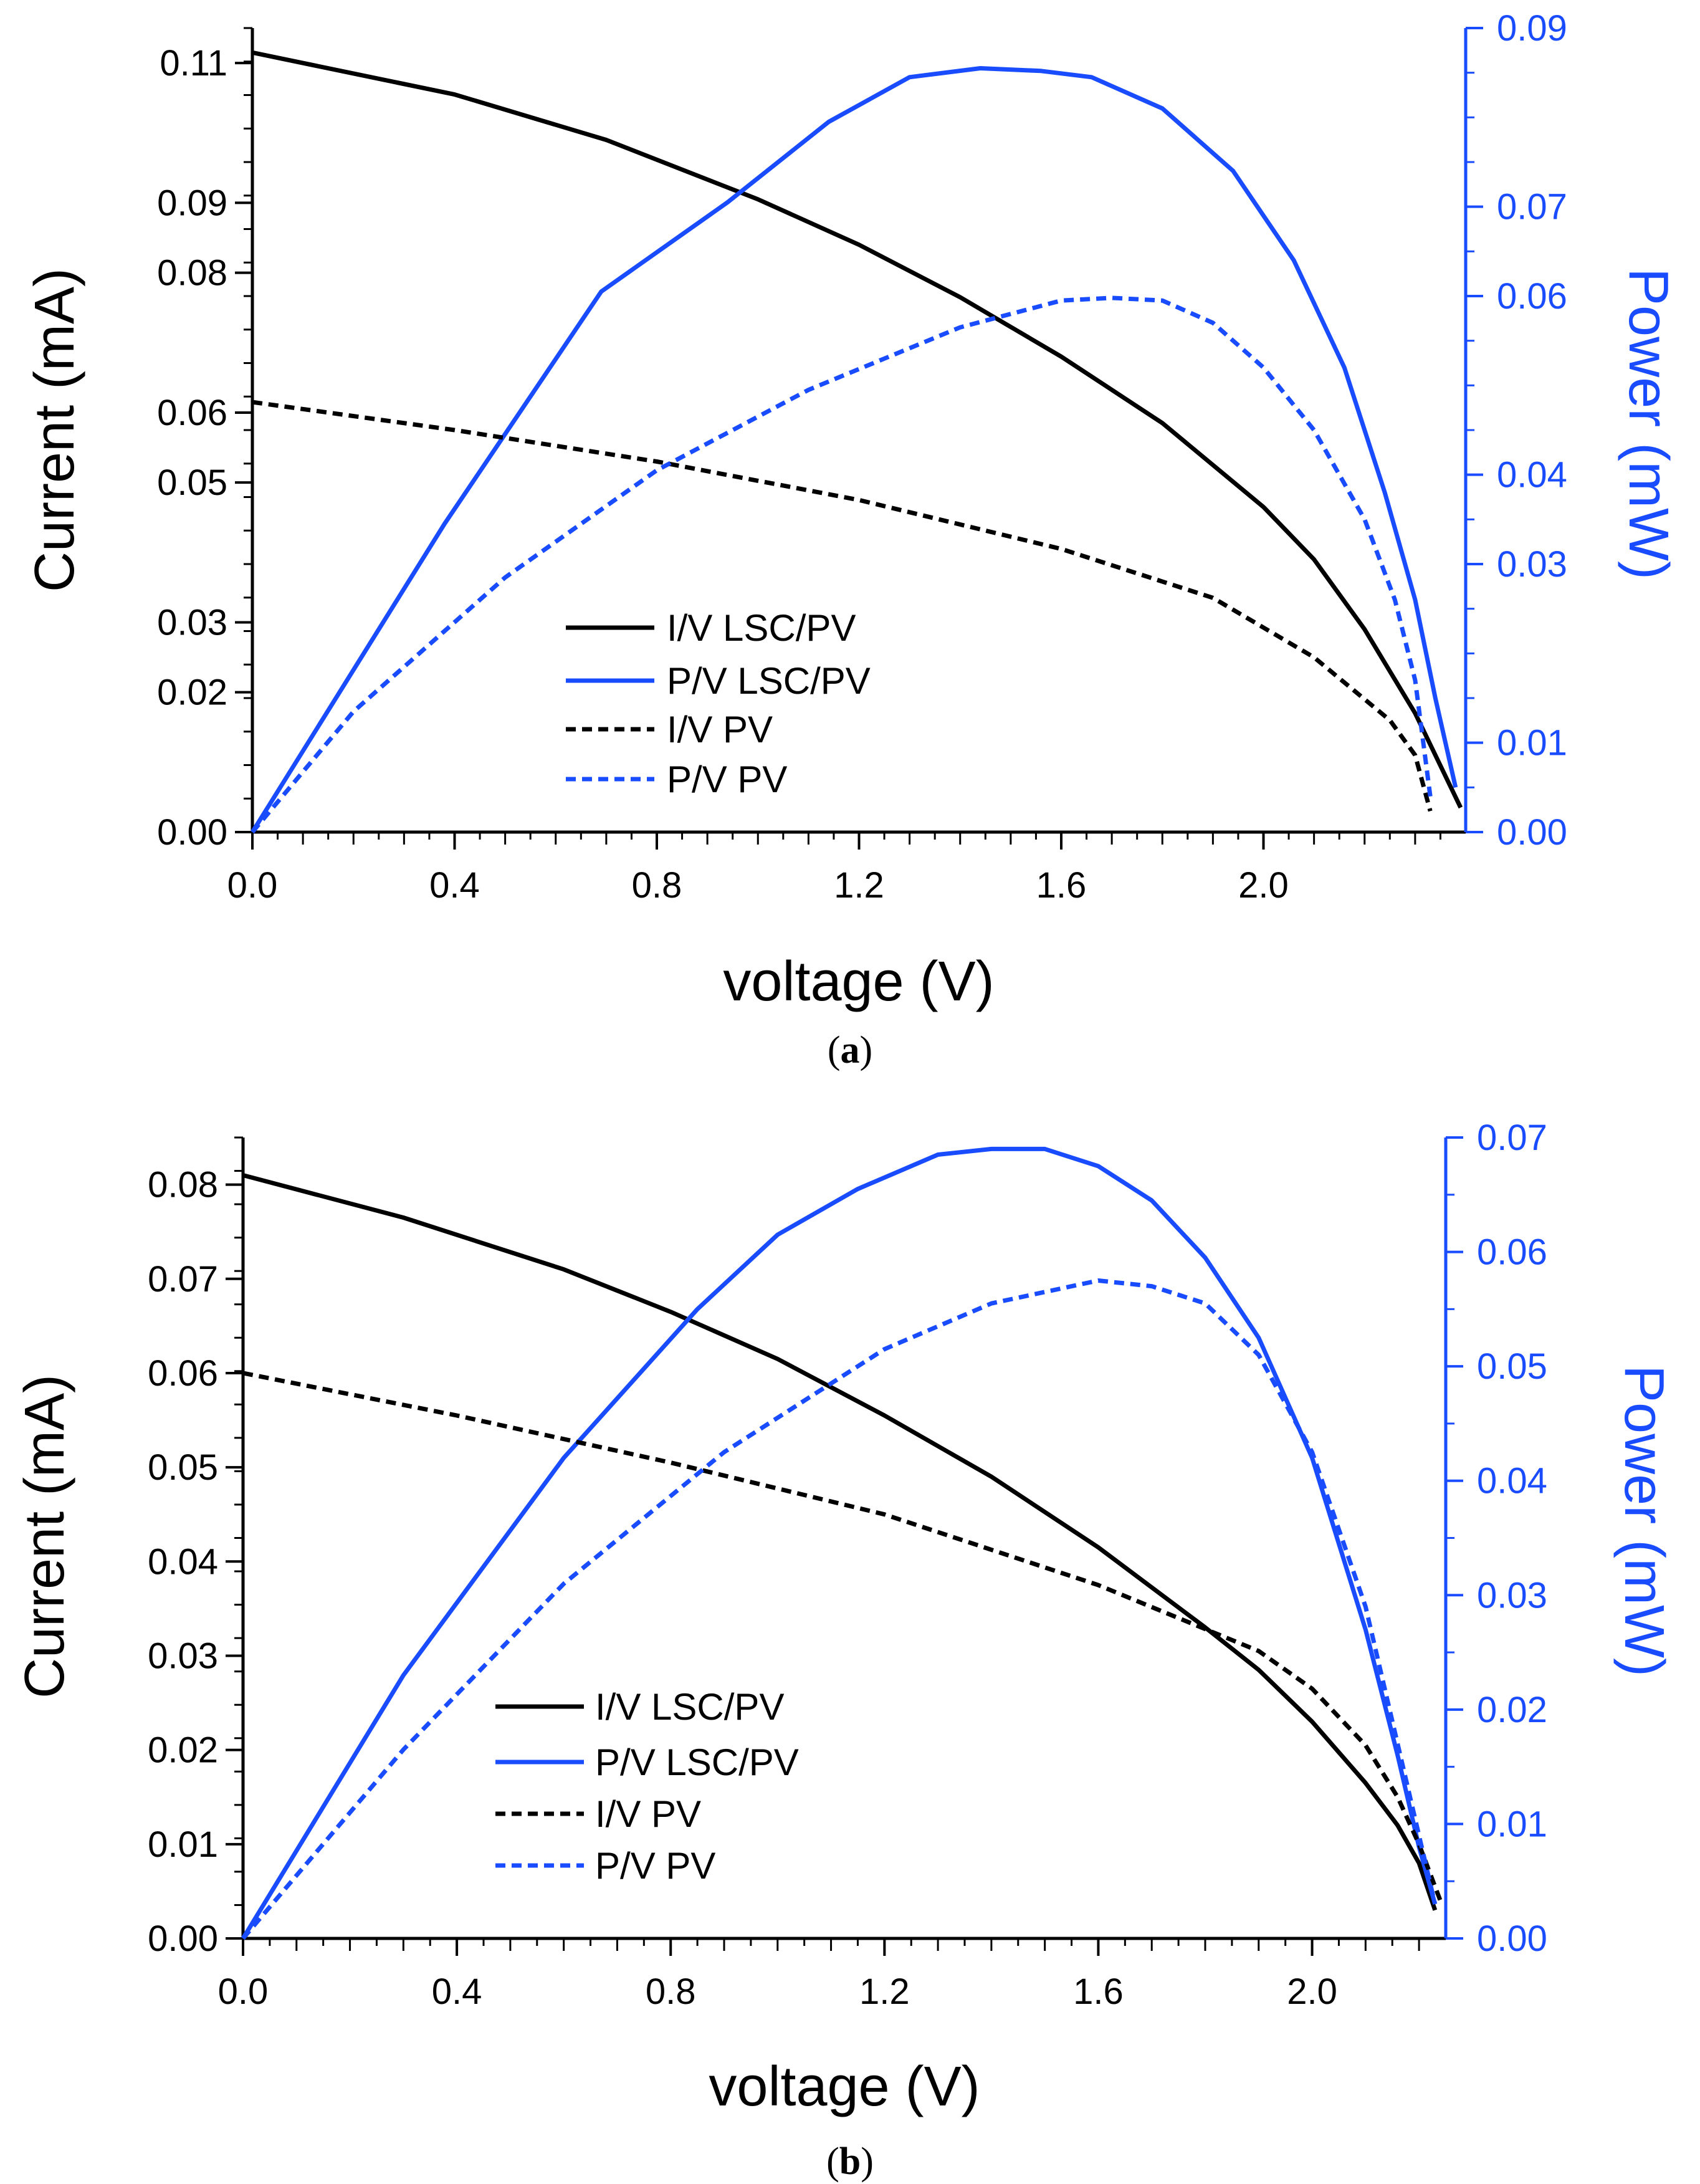 The image size is (1700, 2184). I want to click on panel-b-y-left-tick-label: 0.02, so click(183, 1751).